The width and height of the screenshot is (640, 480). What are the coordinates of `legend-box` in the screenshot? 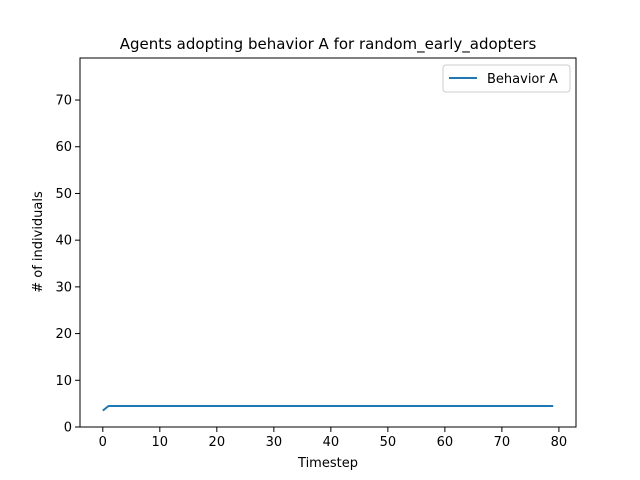 It's located at (506, 78).